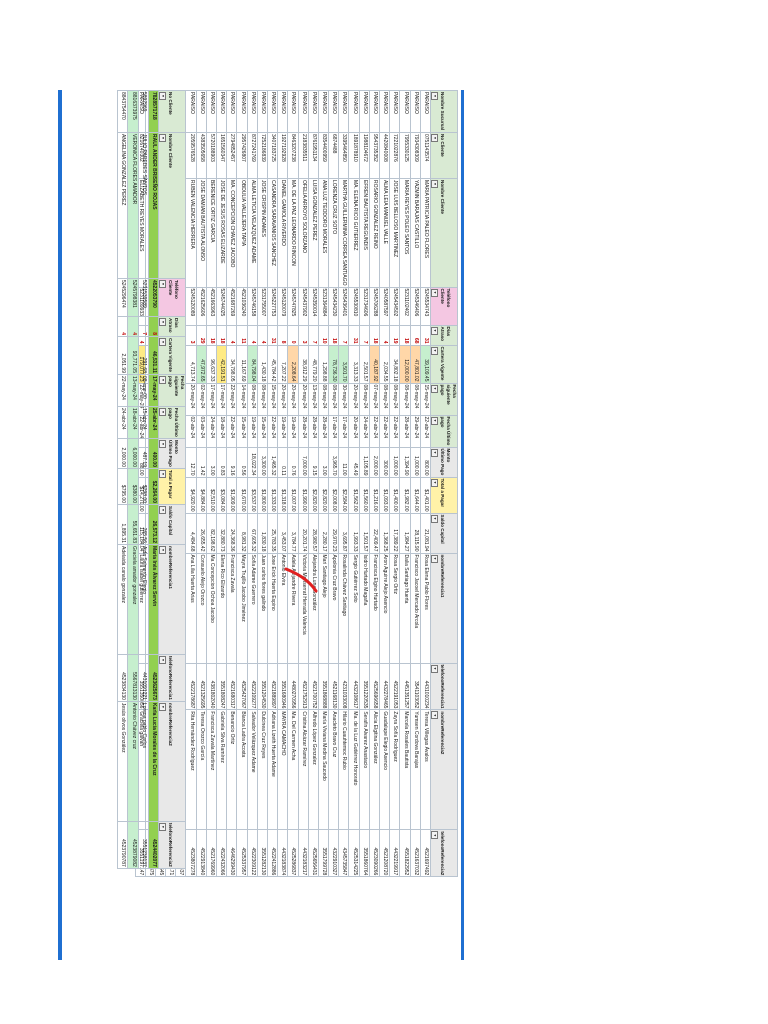 The height and width of the screenshot is (1024, 768). I want to click on table-cell: 4646299430, so click(231, 853).